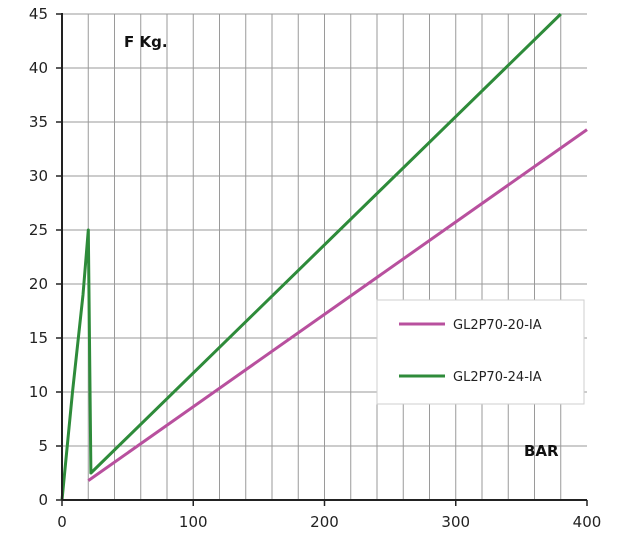  I want to click on y-tick-label: 5, so click(43, 446).